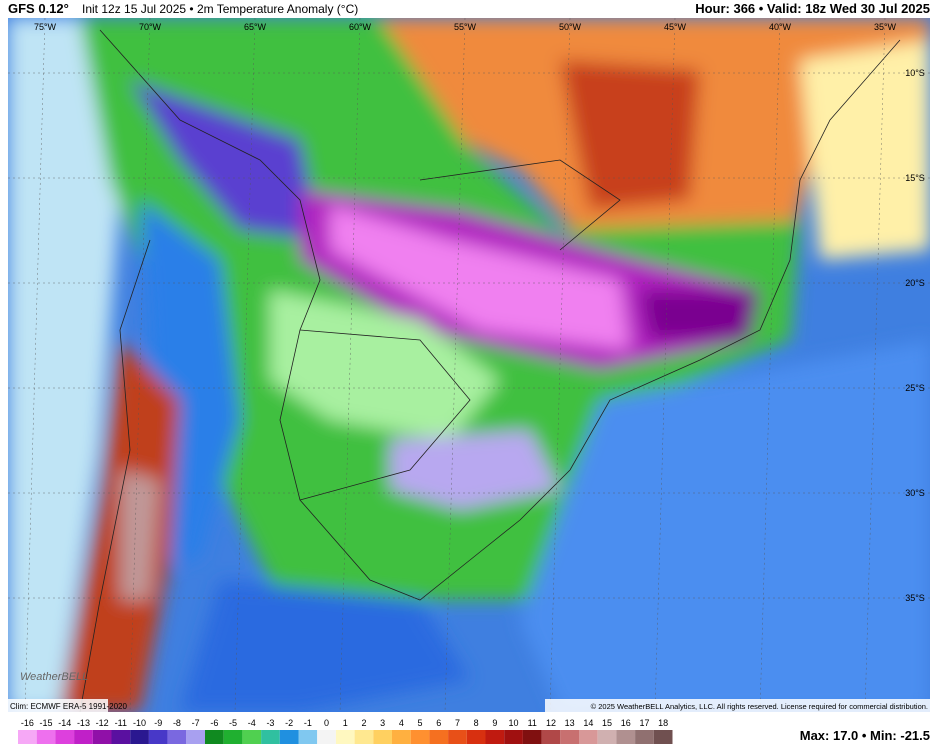 The image size is (938, 750). What do you see at coordinates (780, 27) in the screenshot?
I see `longitude-label: 40°W` at bounding box center [780, 27].